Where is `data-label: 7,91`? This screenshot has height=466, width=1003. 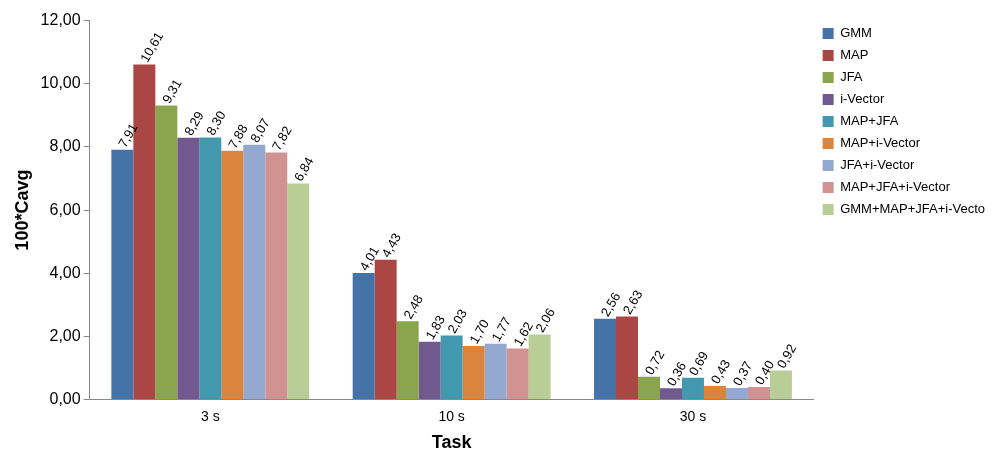 data-label: 7,91 is located at coordinates (128, 135).